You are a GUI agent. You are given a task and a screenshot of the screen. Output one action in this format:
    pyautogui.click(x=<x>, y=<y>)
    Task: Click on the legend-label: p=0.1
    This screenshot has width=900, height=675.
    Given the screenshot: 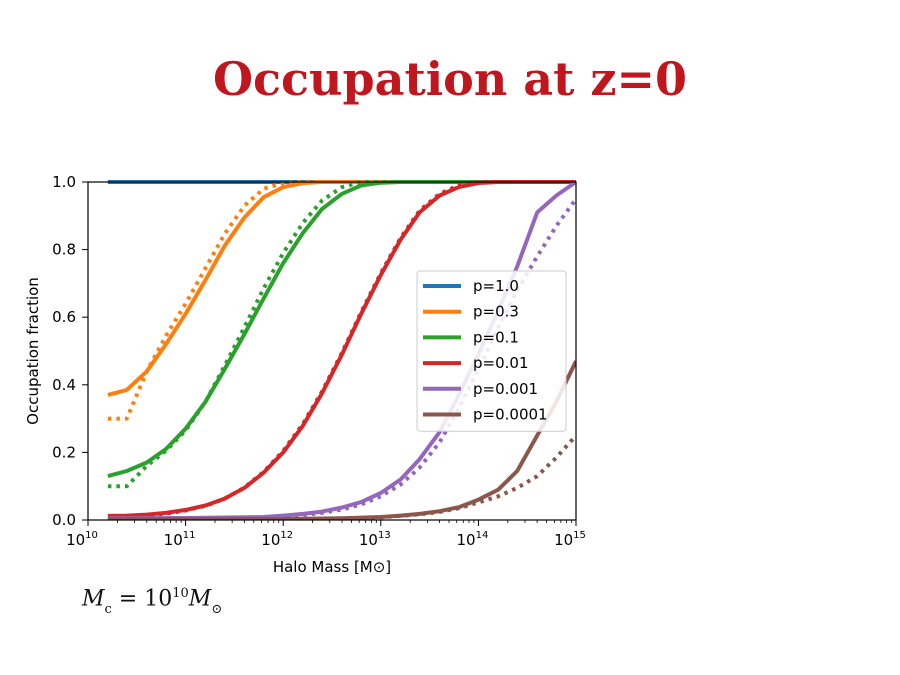 What is the action you would take?
    pyautogui.click(x=496, y=337)
    